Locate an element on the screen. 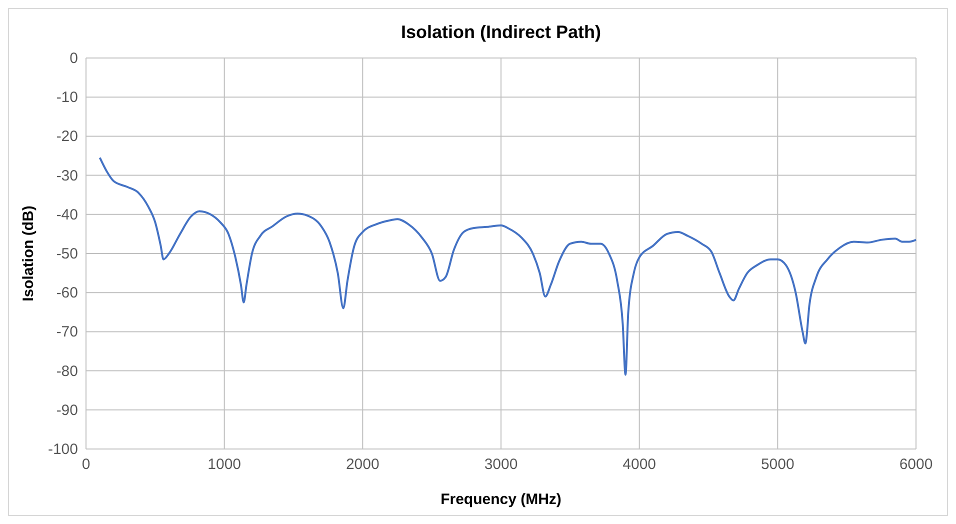  x-tick-label: 6000 is located at coordinates (916, 464).